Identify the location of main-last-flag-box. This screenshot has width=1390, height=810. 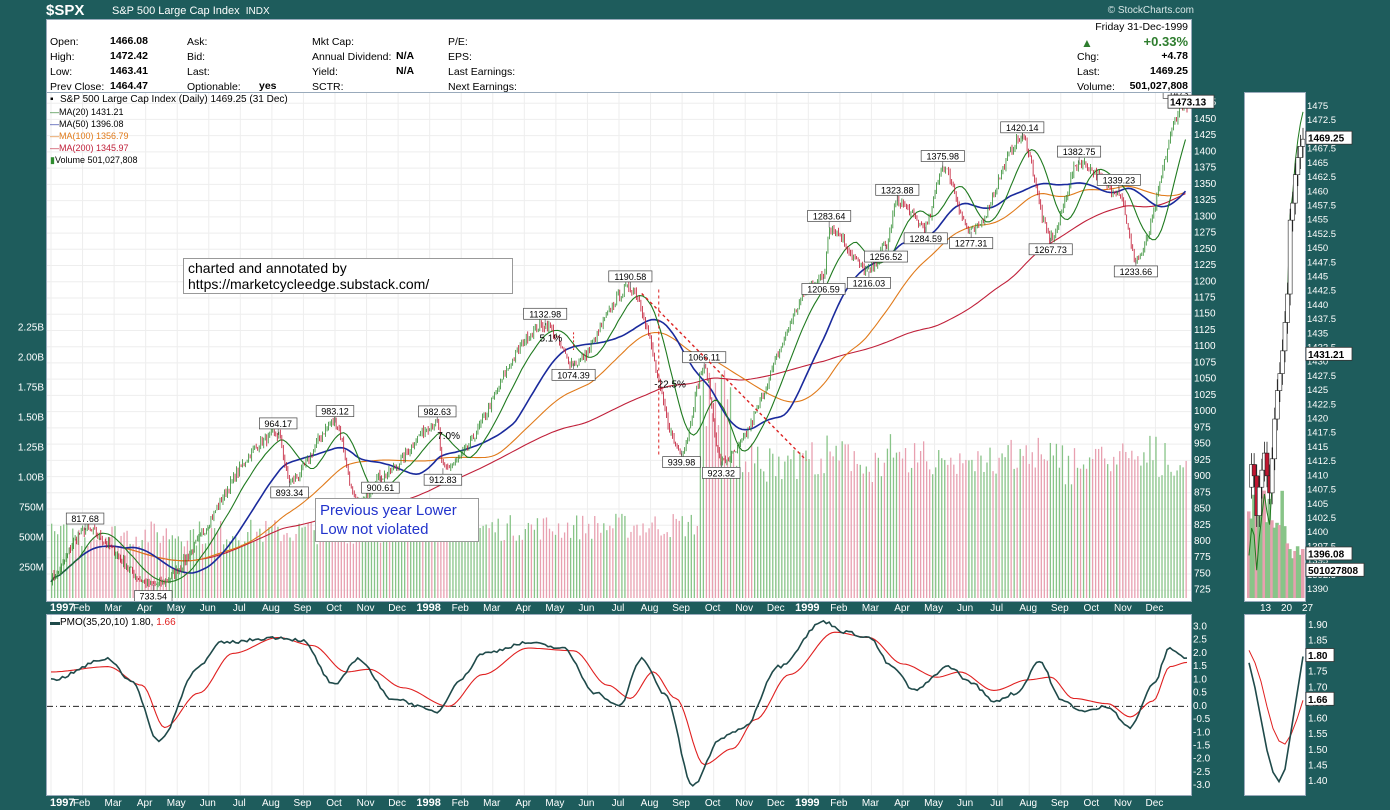
(1191, 101).